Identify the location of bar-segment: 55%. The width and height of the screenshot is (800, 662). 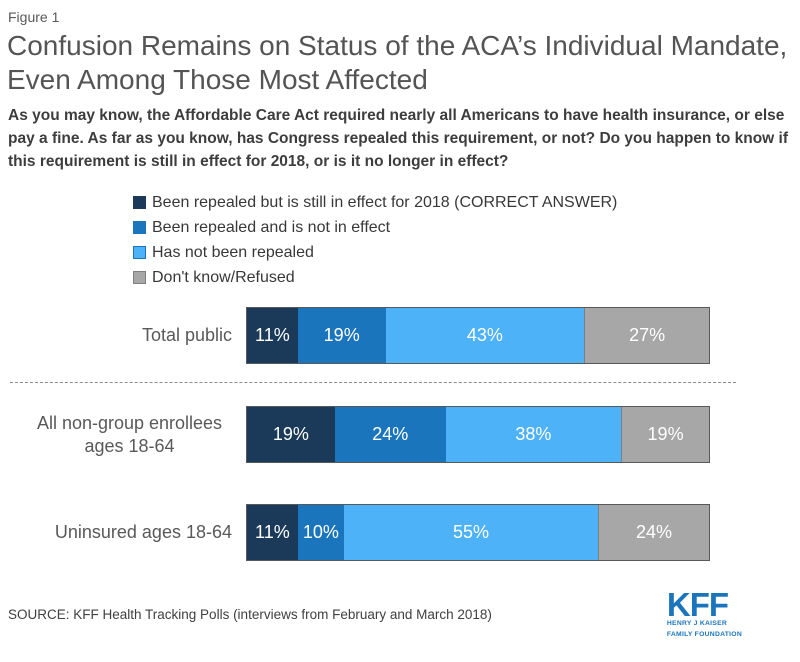
(471, 533).